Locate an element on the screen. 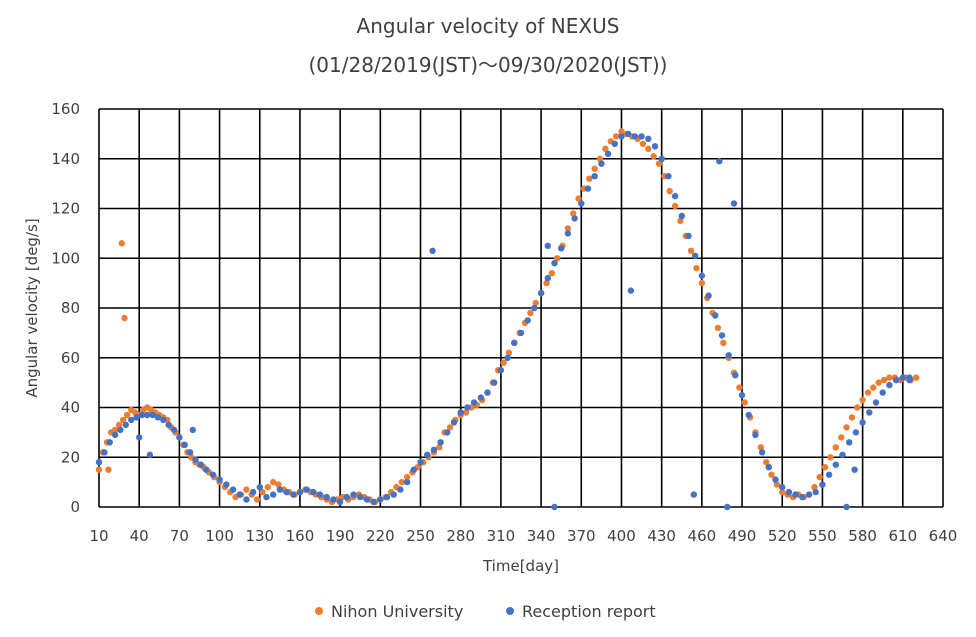  legend: Nihon University Reception report is located at coordinates (485, 611).